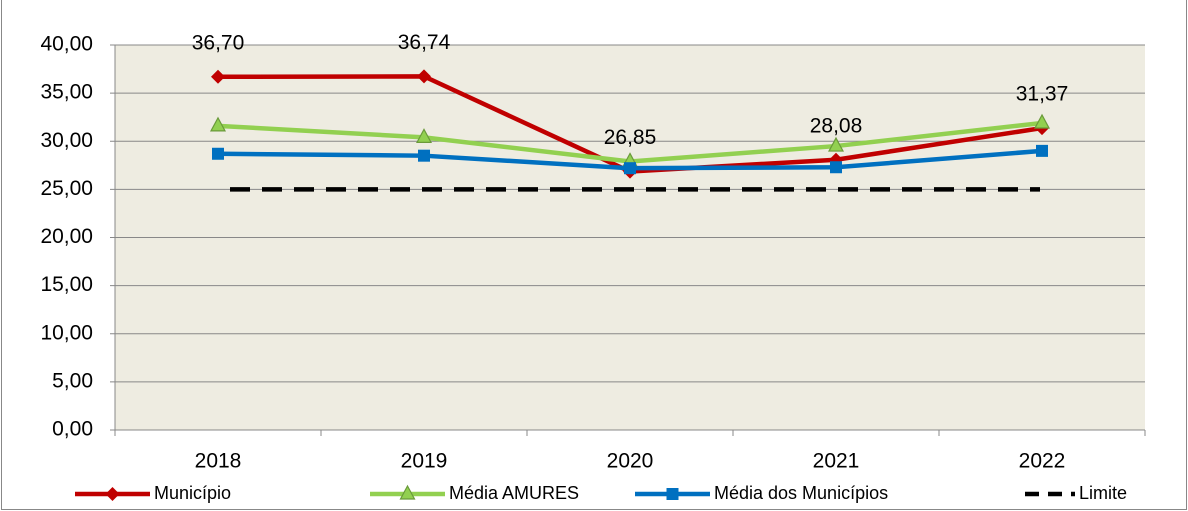 This screenshot has height=511, width=1188. I want to click on y-tick-label: 5,00, so click(72, 380).